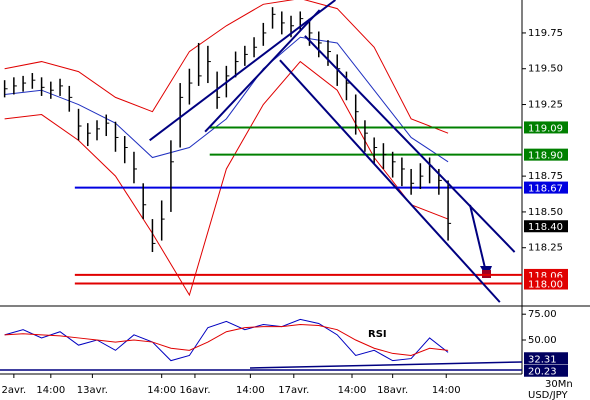 This screenshot has width=590, height=400. I want to click on y-tick-label: 119.25, so click(545, 105).